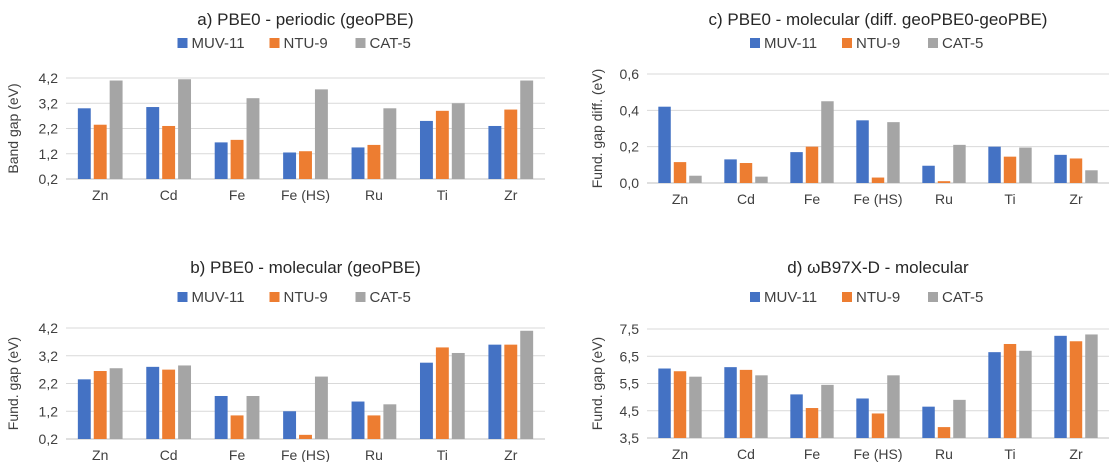 The height and width of the screenshot is (462, 1118). I want to click on y-tick-label: 6,5, so click(630, 356).